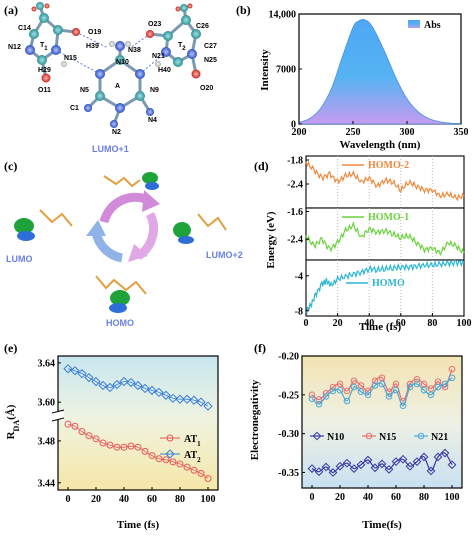  I want to click on panel-label-c: (c), so click(10, 166).